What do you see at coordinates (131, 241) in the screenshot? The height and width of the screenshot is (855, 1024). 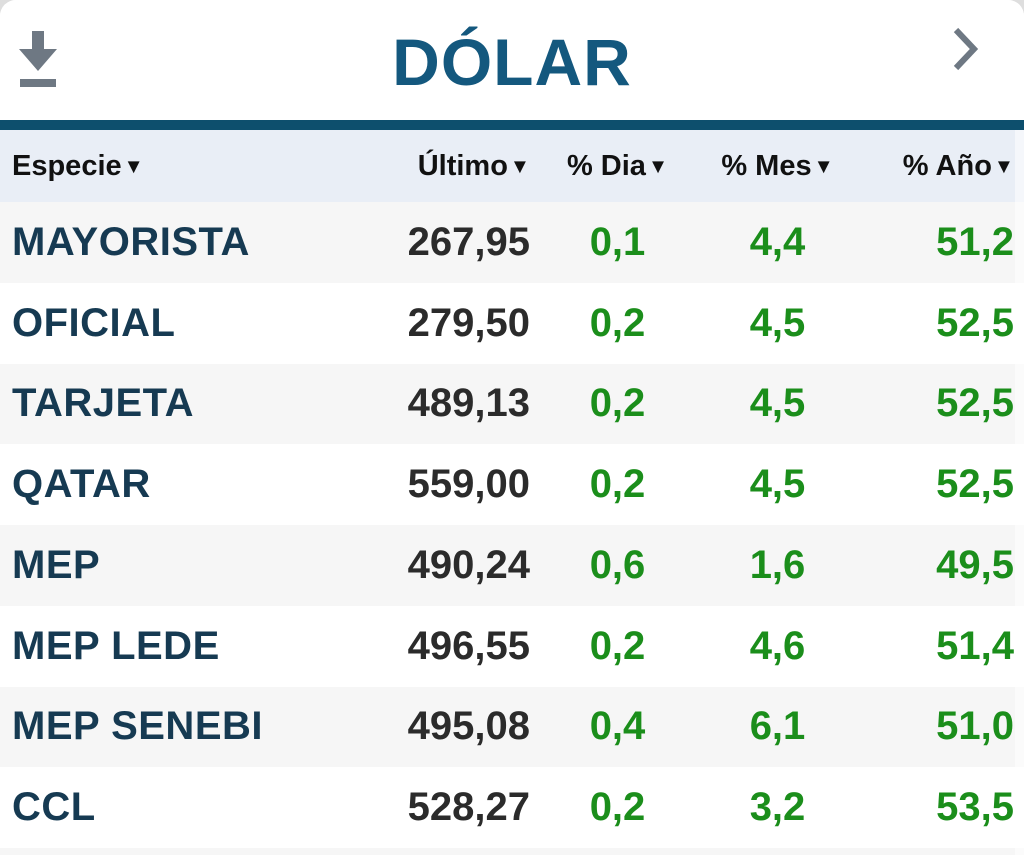 I see `cell-especie: MAYORISTA` at bounding box center [131, 241].